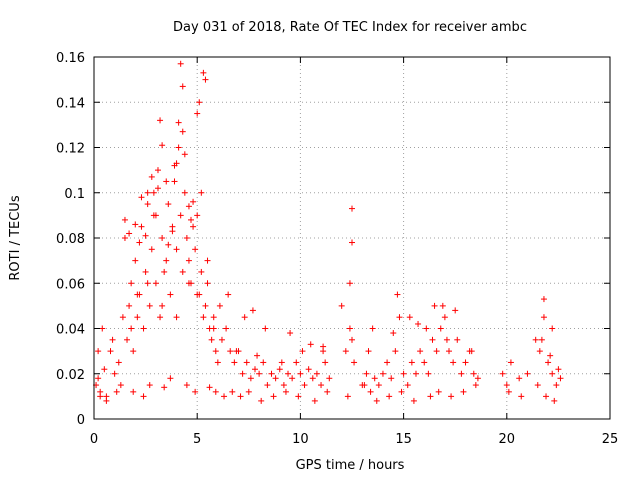 Image resolution: width=640 pixels, height=480 pixels. I want to click on y-tick-label: 0.04, so click(70, 330).